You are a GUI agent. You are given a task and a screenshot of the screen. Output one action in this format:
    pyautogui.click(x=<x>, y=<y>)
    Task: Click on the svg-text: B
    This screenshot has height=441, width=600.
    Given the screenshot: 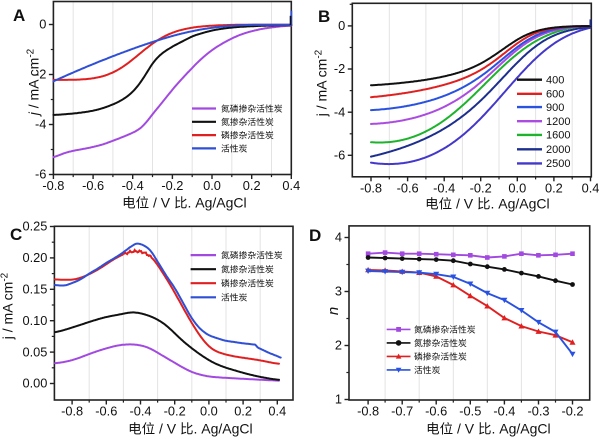 What is the action you would take?
    pyautogui.click(x=324, y=16)
    